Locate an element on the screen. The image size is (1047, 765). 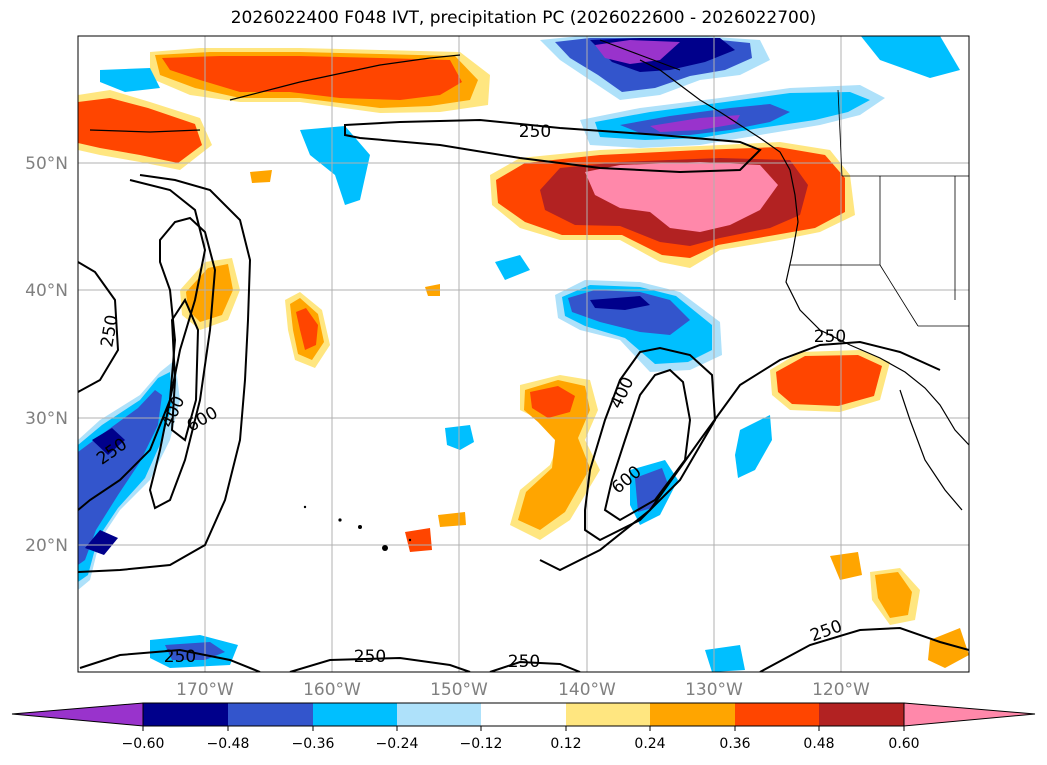
colorbar-tick-label: 0.12 is located at coordinates (565, 744).